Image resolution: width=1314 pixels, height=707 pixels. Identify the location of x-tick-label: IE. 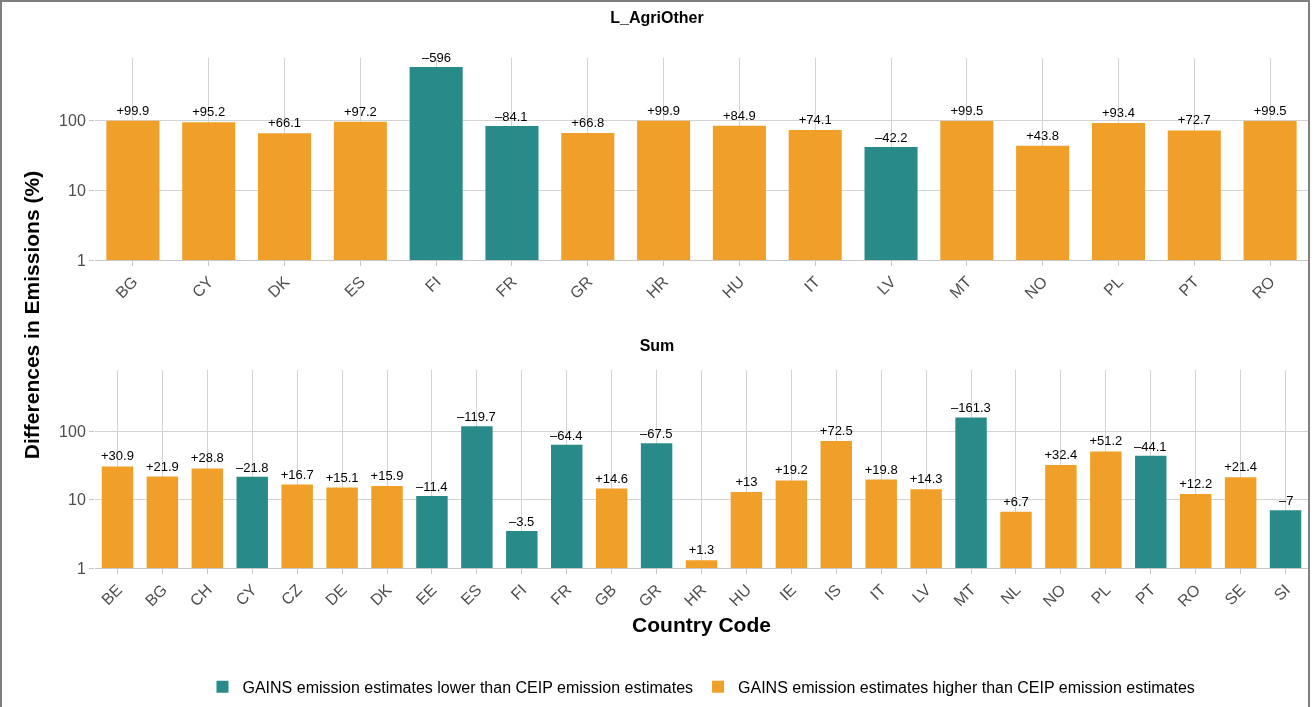
(788, 592).